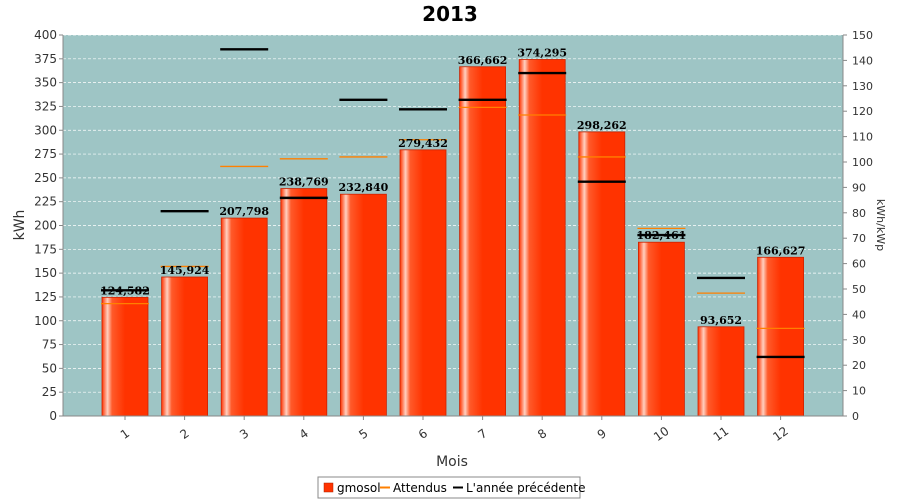 The image size is (900, 500). What do you see at coordinates (859, 238) in the screenshot?
I see `y2-tick-label: 70` at bounding box center [859, 238].